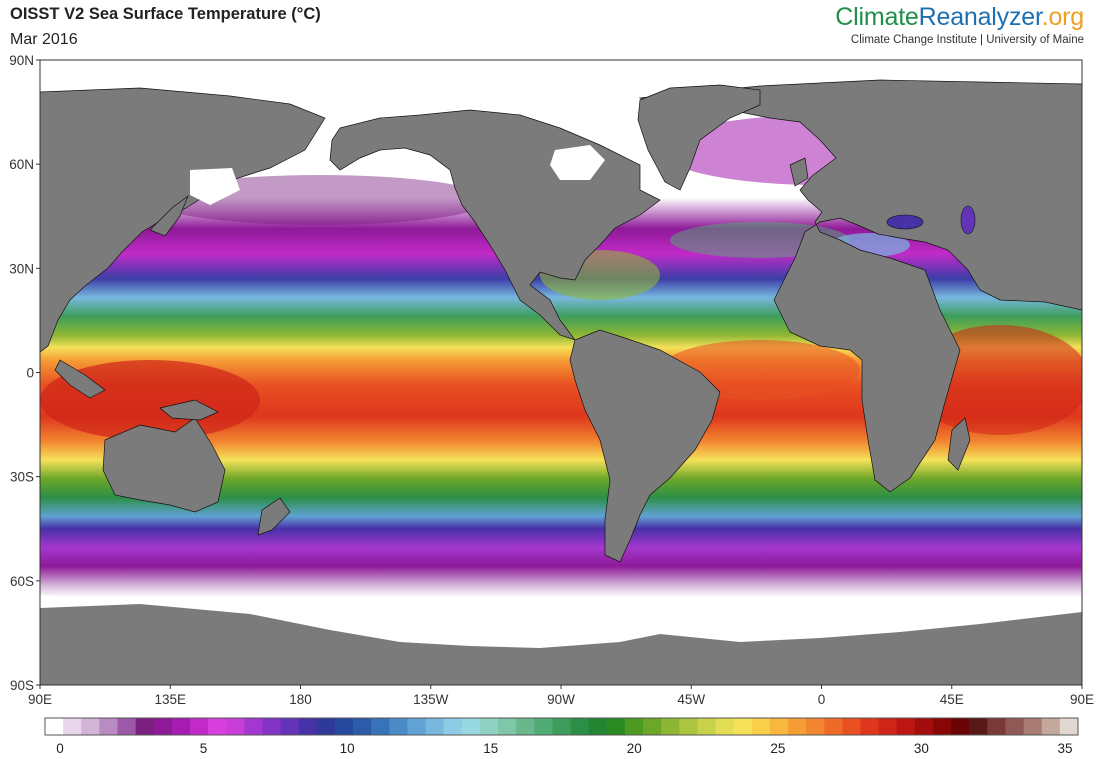  Describe the element at coordinates (170, 699) in the screenshot. I see `x-tick-label: 135E` at that location.